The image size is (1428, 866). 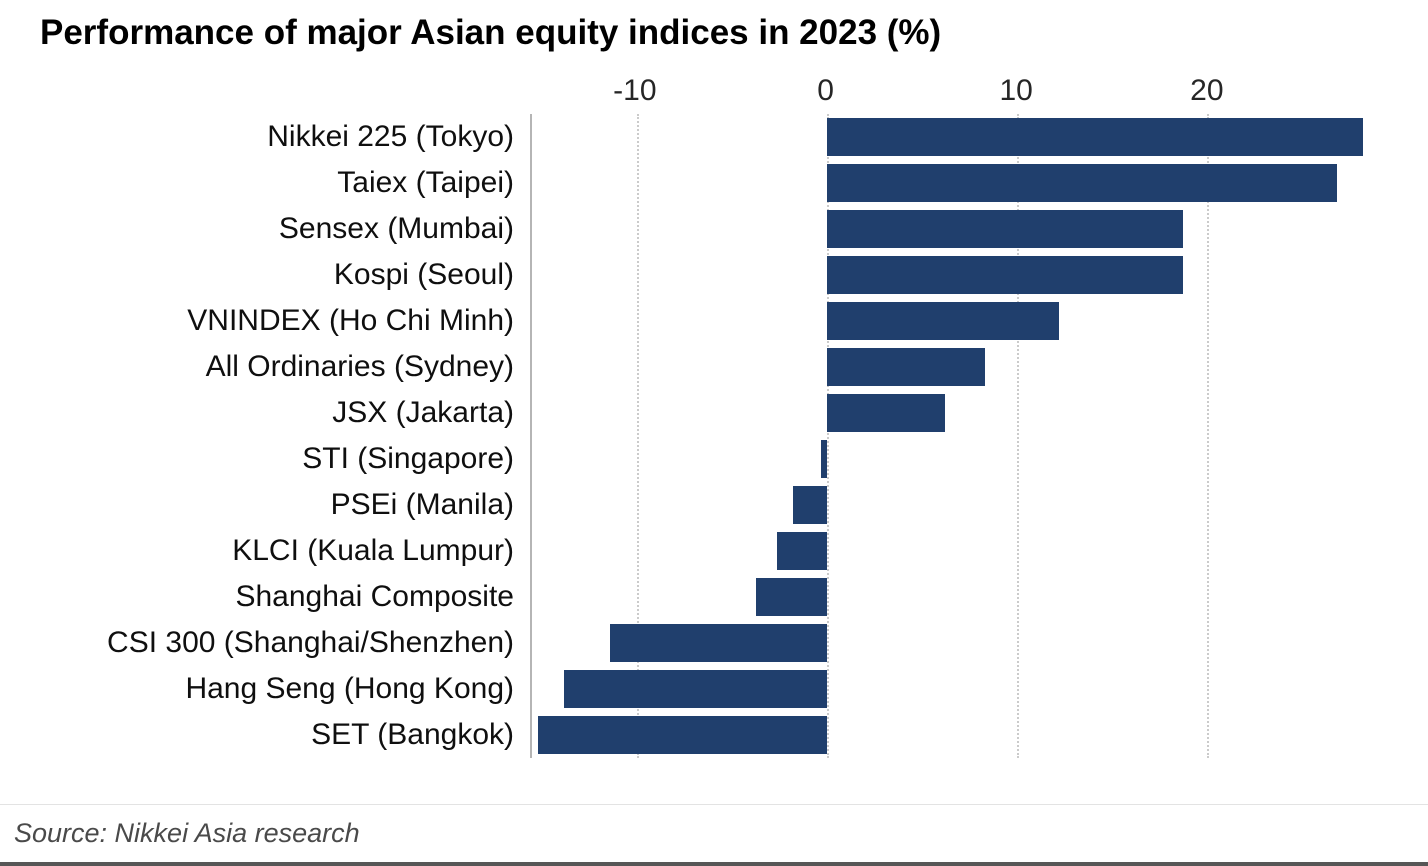 What do you see at coordinates (310, 642) in the screenshot?
I see `category-label: CSI 300 (Shanghai/Shenzhen)` at bounding box center [310, 642].